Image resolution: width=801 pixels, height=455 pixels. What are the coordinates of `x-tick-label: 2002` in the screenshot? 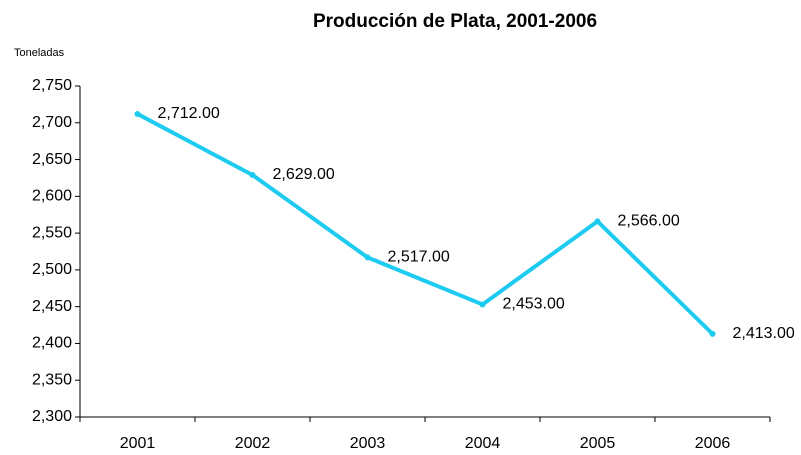 It's located at (253, 443).